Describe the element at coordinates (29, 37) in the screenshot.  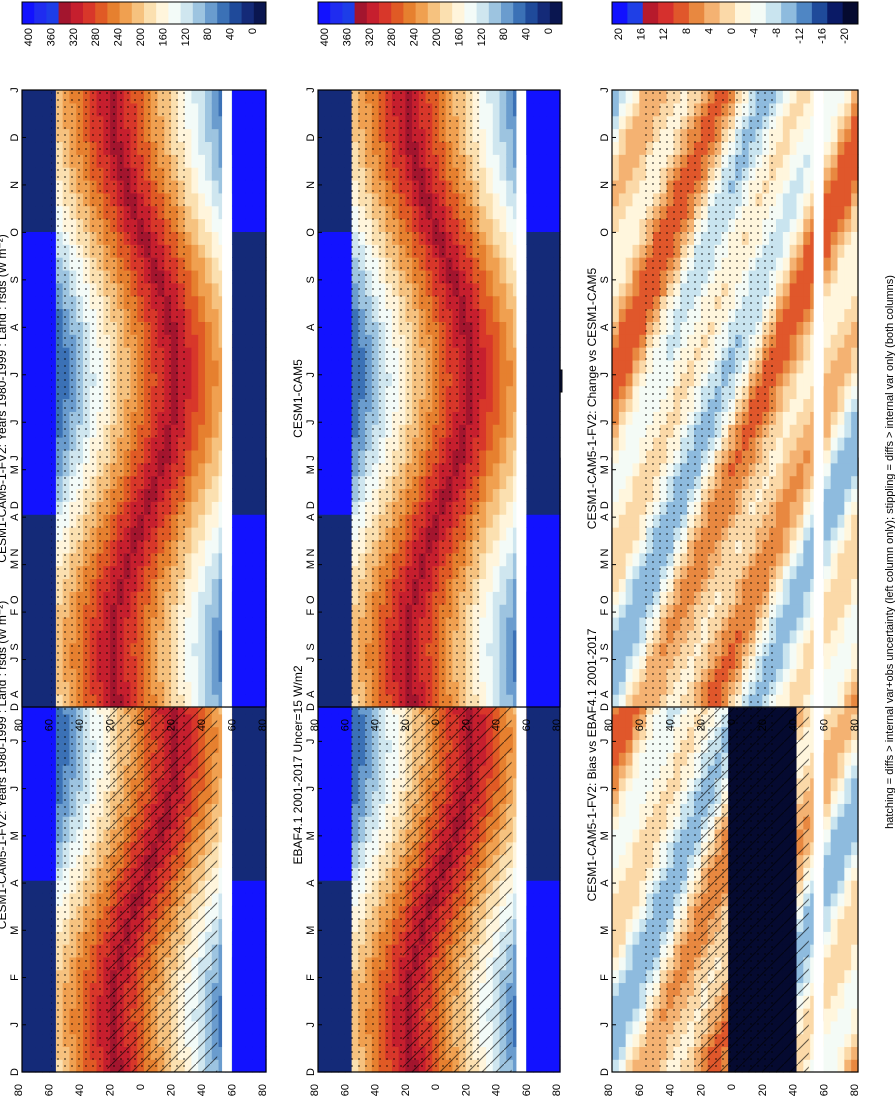
I see `colorbar-tick-label: 400` at that location.